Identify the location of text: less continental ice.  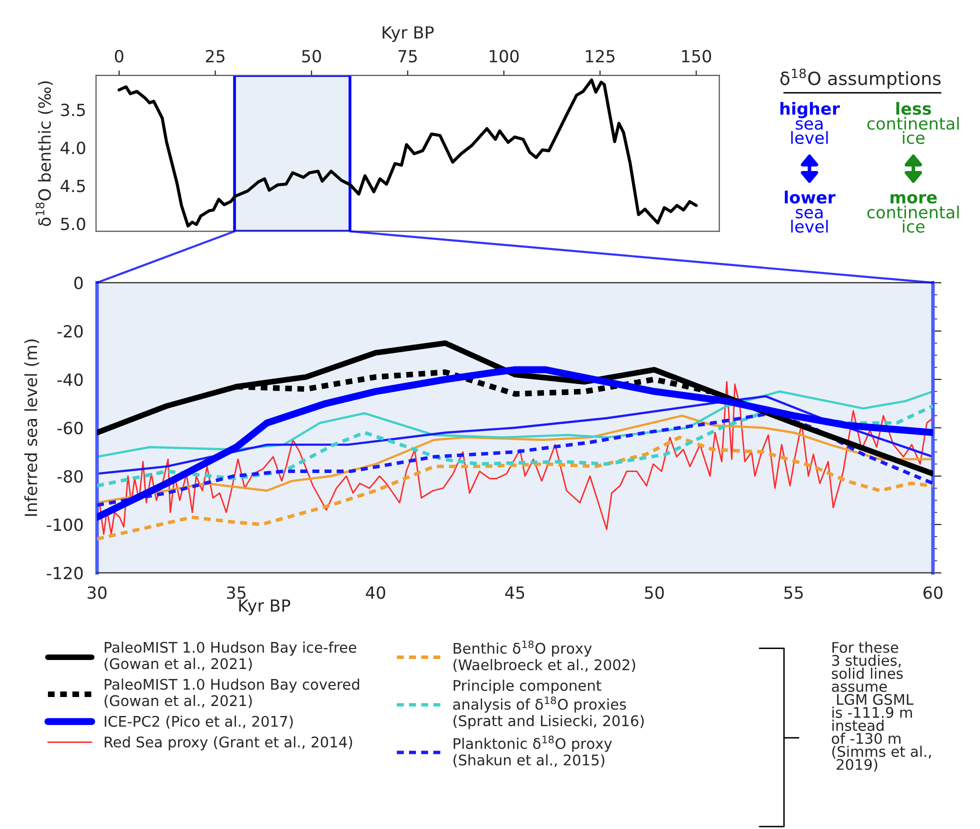
(913, 123).